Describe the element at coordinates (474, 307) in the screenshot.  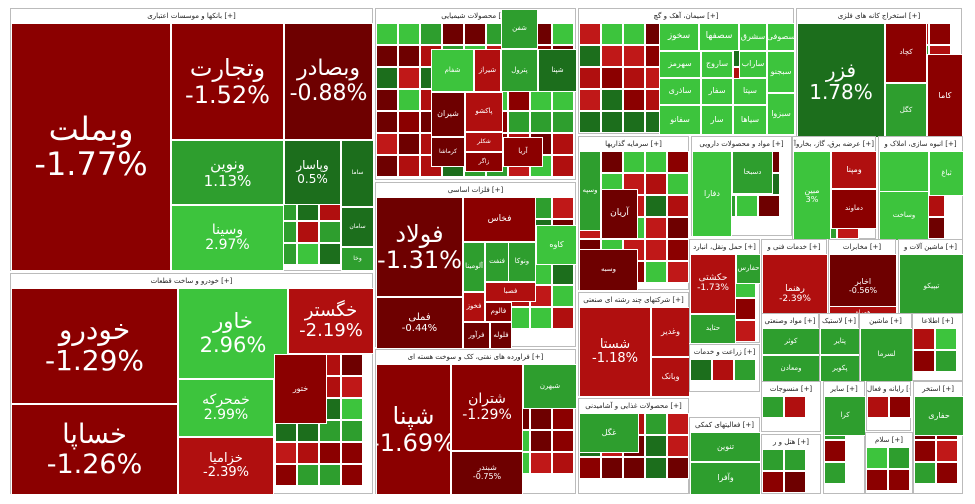
I see `ticker-tile: فخوز` at that location.